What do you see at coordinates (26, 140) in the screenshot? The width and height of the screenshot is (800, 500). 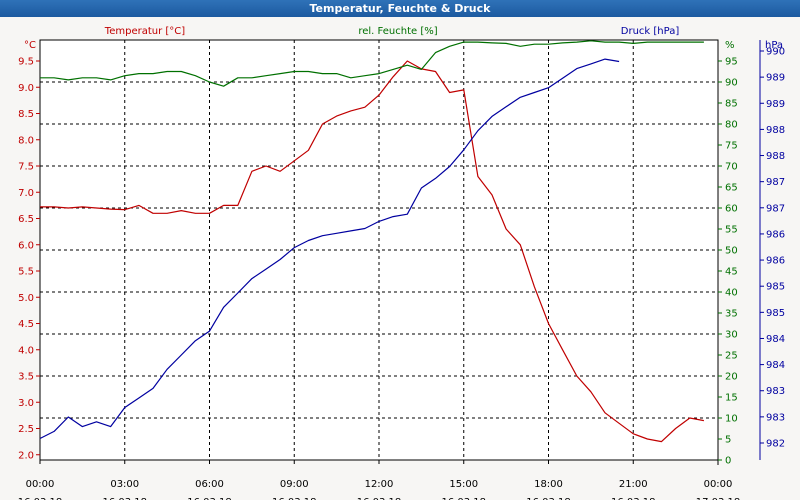 I see `temperature-tick-label: 8.0` at bounding box center [26, 140].